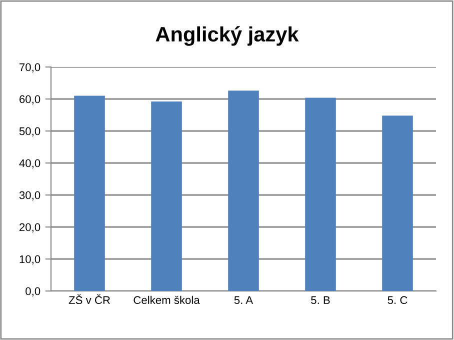 Image resolution: width=454 pixels, height=340 pixels. I want to click on x-tick-label: 5. A, so click(244, 300).